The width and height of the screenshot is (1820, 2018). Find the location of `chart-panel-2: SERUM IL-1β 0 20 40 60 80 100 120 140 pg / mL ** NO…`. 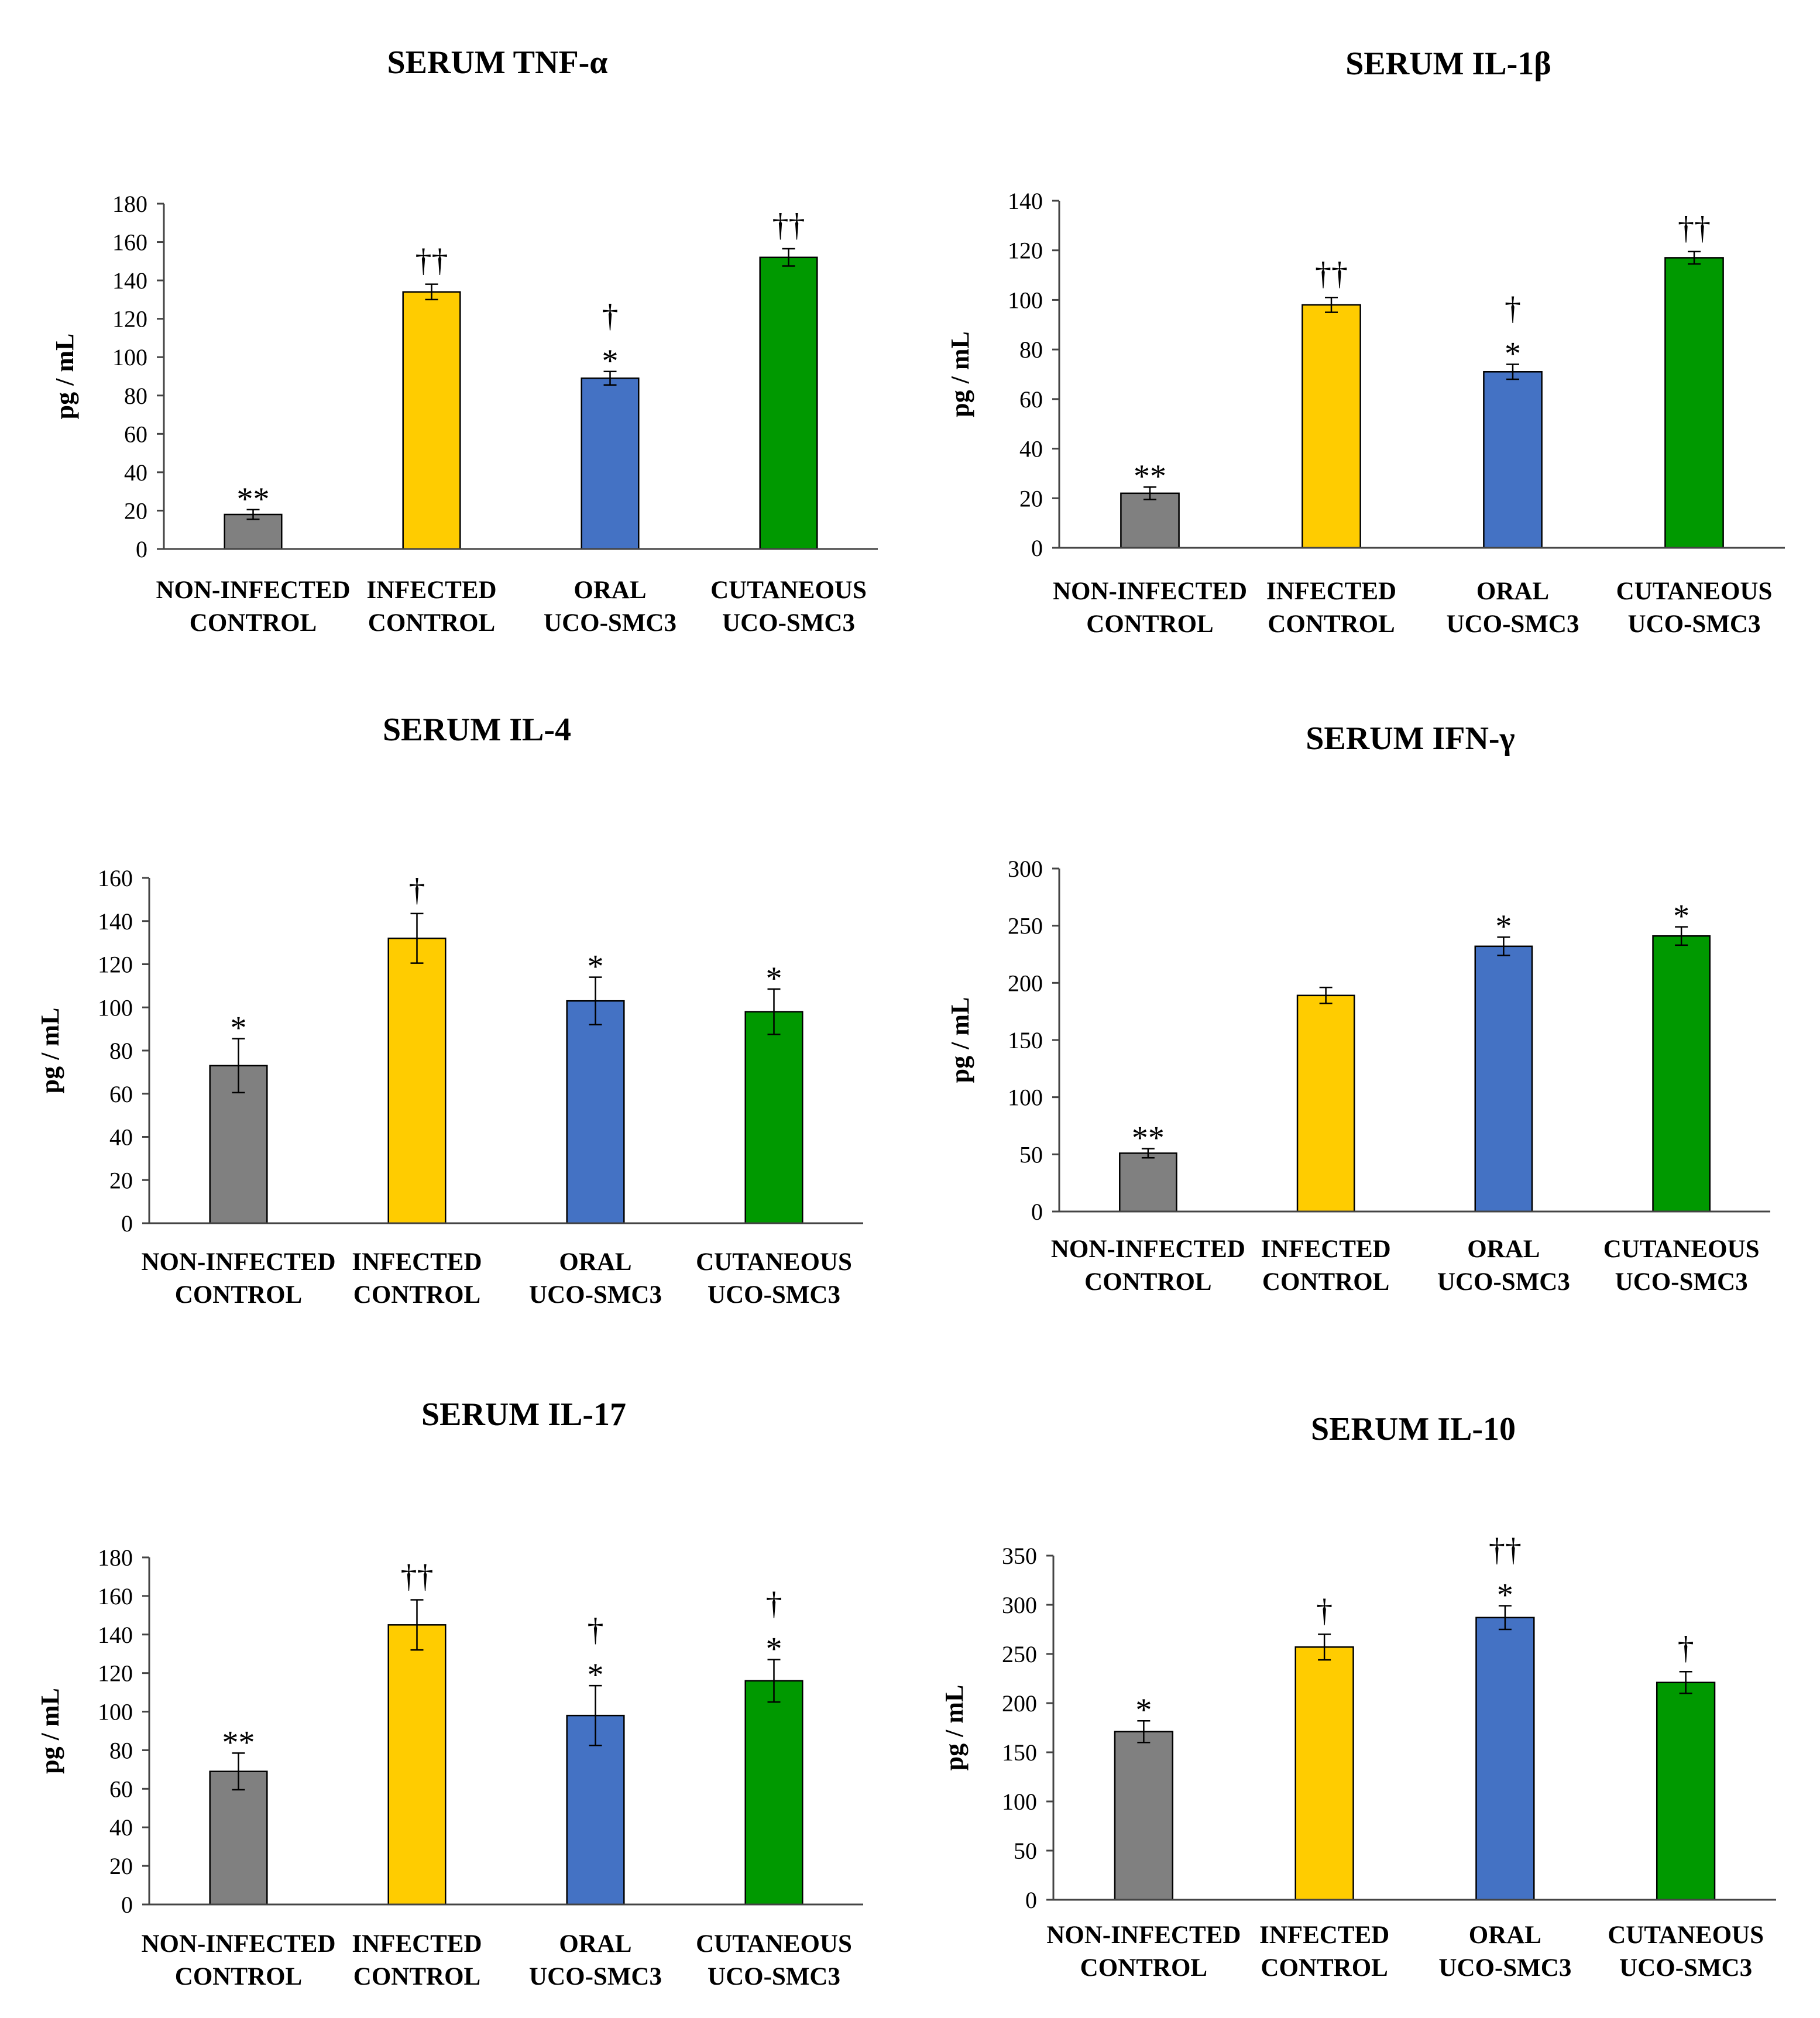

chart-panel-2: SERUM IL-1β 0 20 40 60 80 100 120 140 pg / mL ** NO… is located at coordinates (1365, 342).